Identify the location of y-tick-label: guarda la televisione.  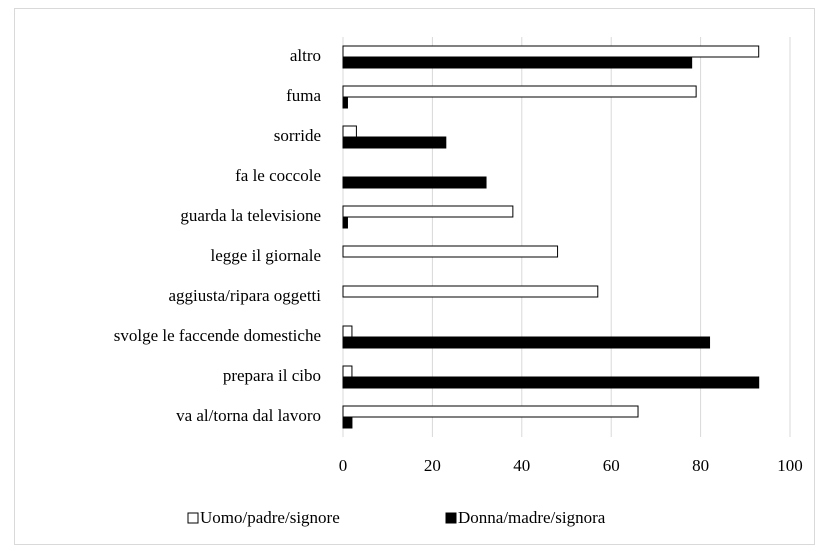
(250, 215).